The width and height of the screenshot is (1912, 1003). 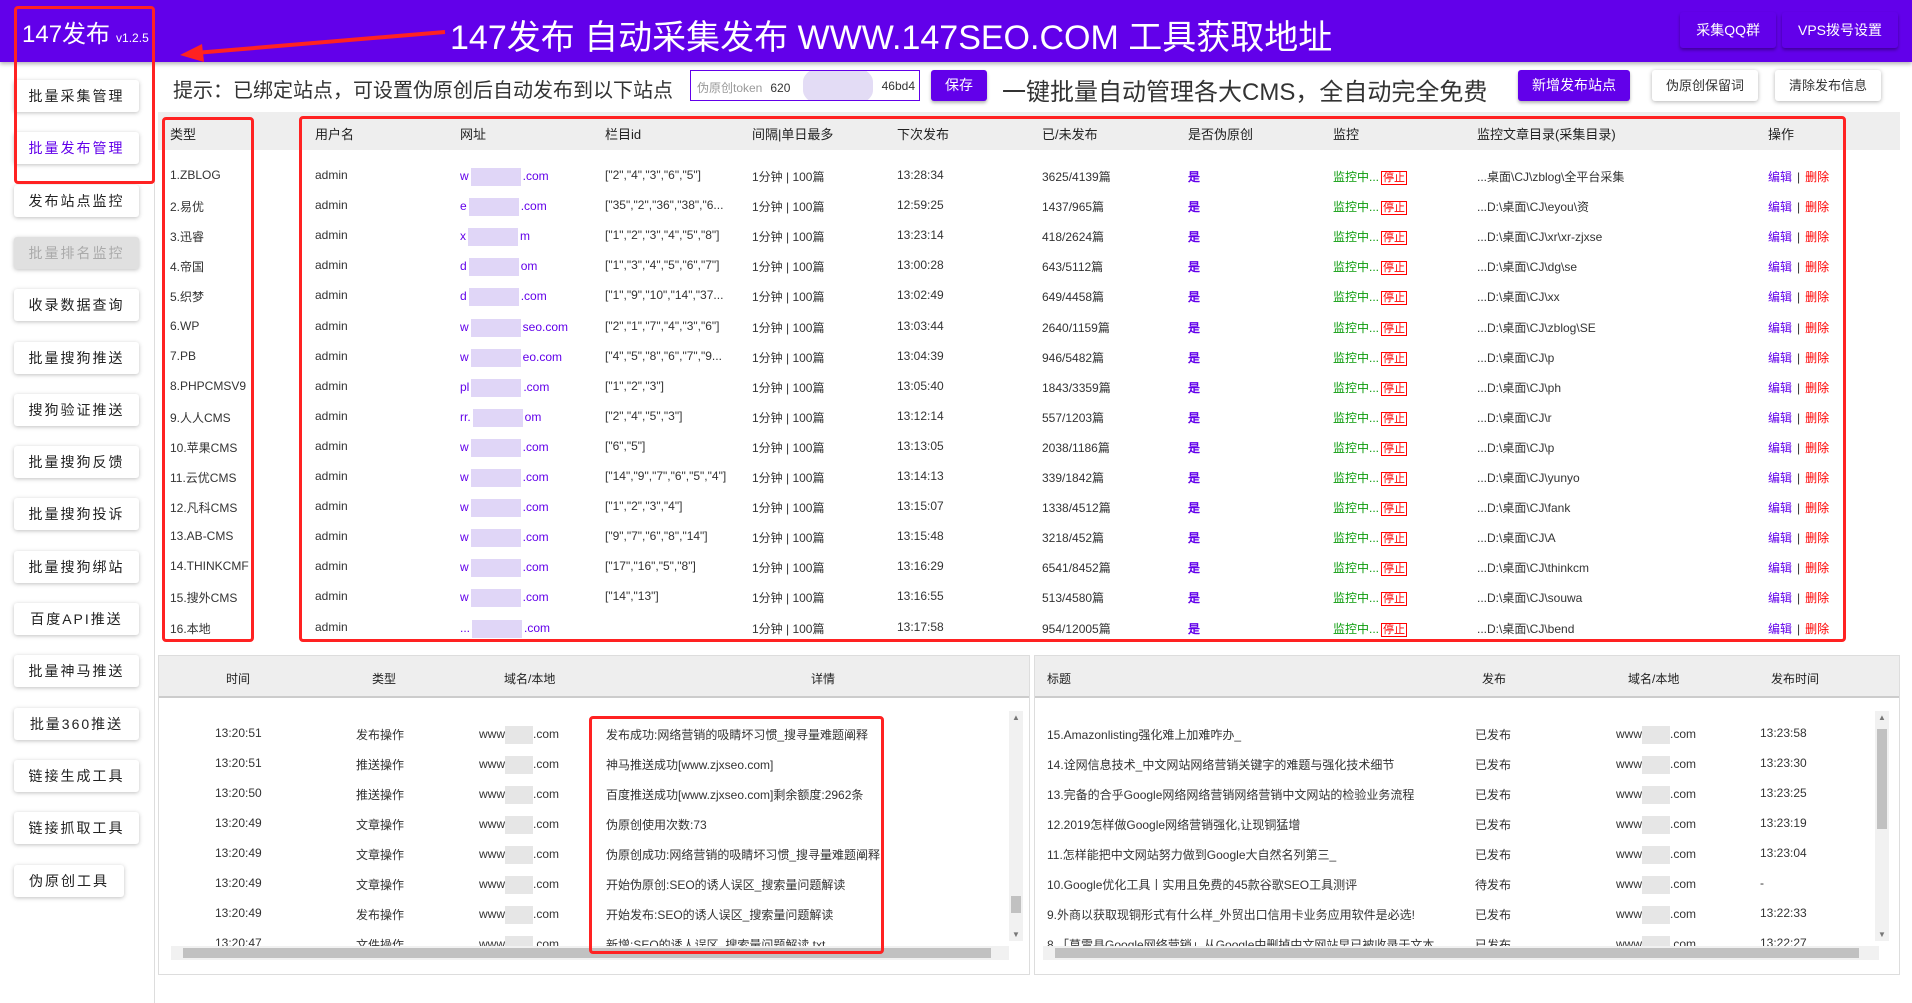 What do you see at coordinates (1728, 30) in the screenshot?
I see `qq-group-button: 采集QQ群` at bounding box center [1728, 30].